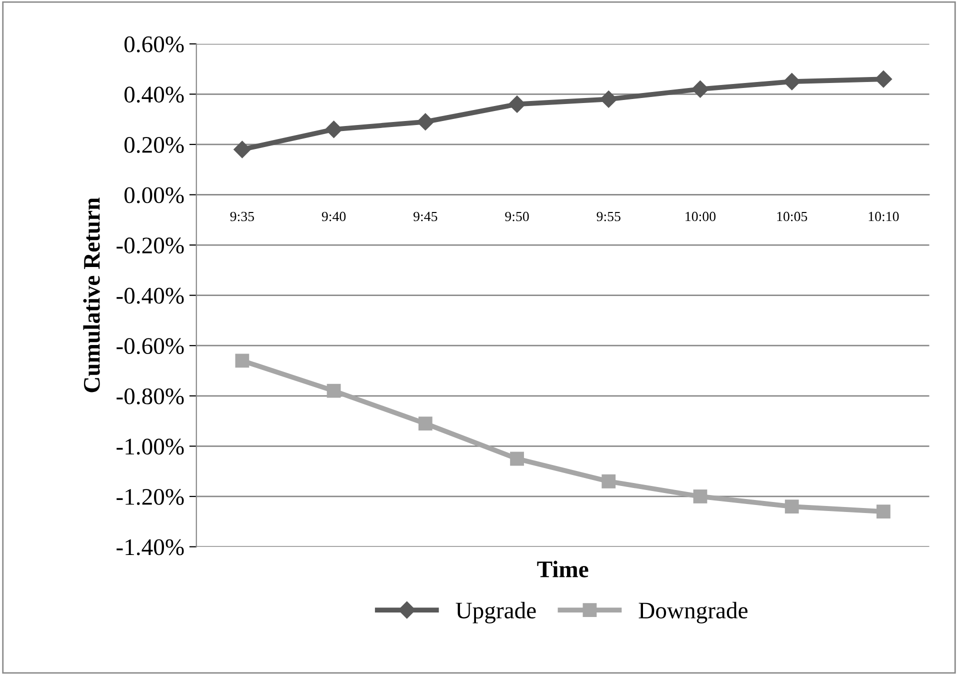 The width and height of the screenshot is (958, 675). What do you see at coordinates (150, 446) in the screenshot?
I see `y-tick-label: -1.00%` at bounding box center [150, 446].